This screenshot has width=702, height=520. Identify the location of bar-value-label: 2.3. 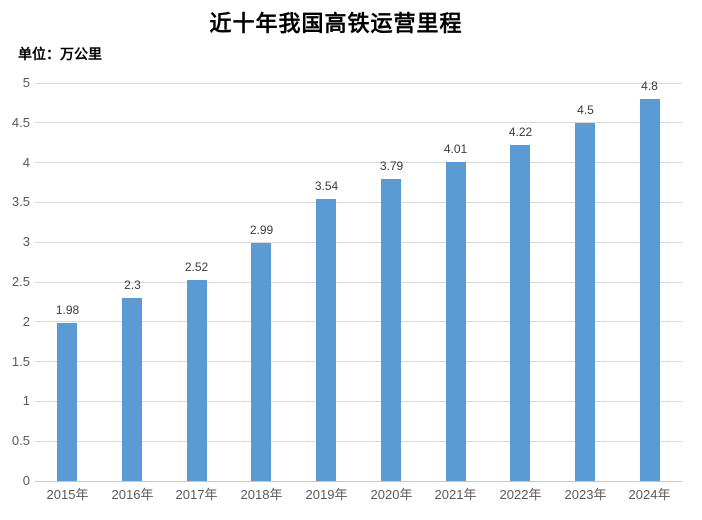
(132, 285).